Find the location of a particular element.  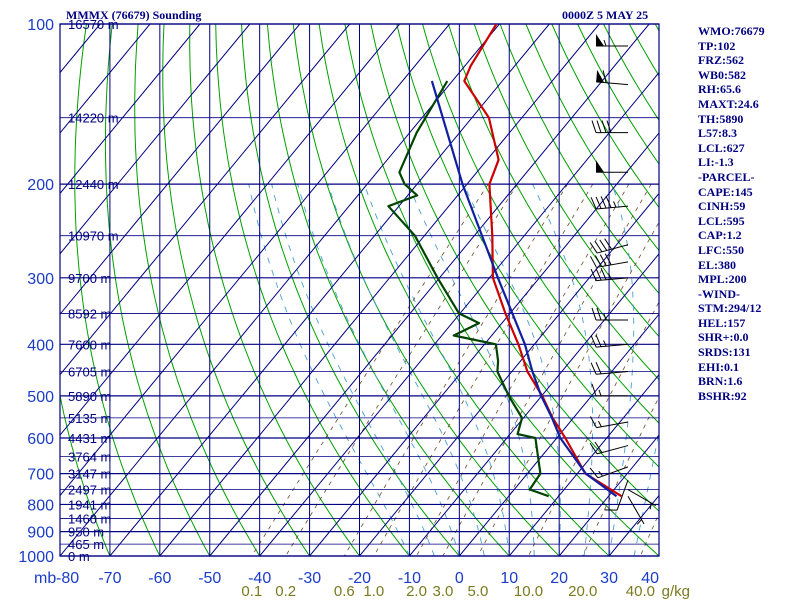

panel-line: SRDS:131 is located at coordinates (724, 352).